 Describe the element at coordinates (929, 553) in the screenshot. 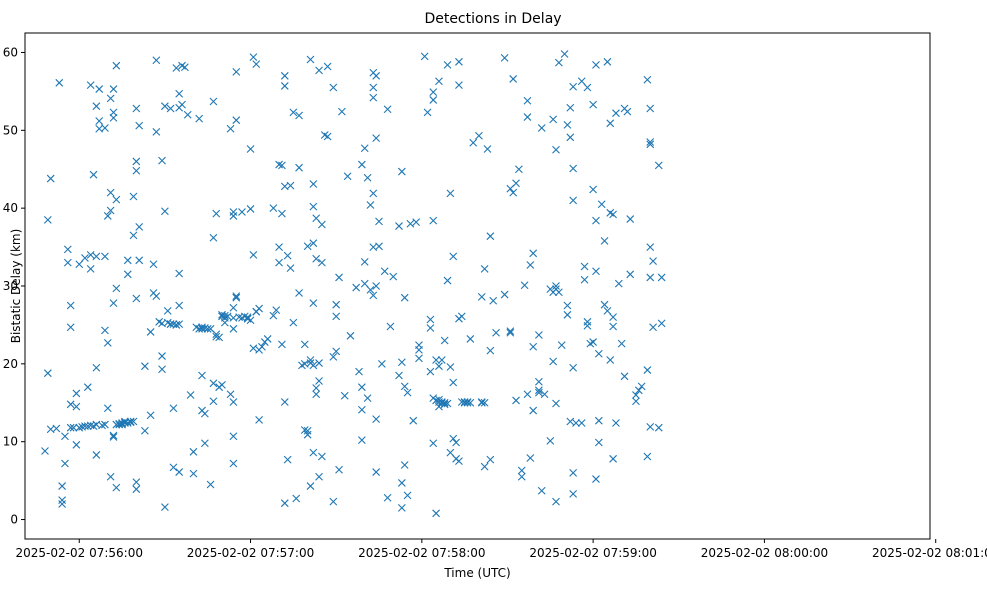

I see `x-tick-label: 2025-02-02 08:01:00` at that location.